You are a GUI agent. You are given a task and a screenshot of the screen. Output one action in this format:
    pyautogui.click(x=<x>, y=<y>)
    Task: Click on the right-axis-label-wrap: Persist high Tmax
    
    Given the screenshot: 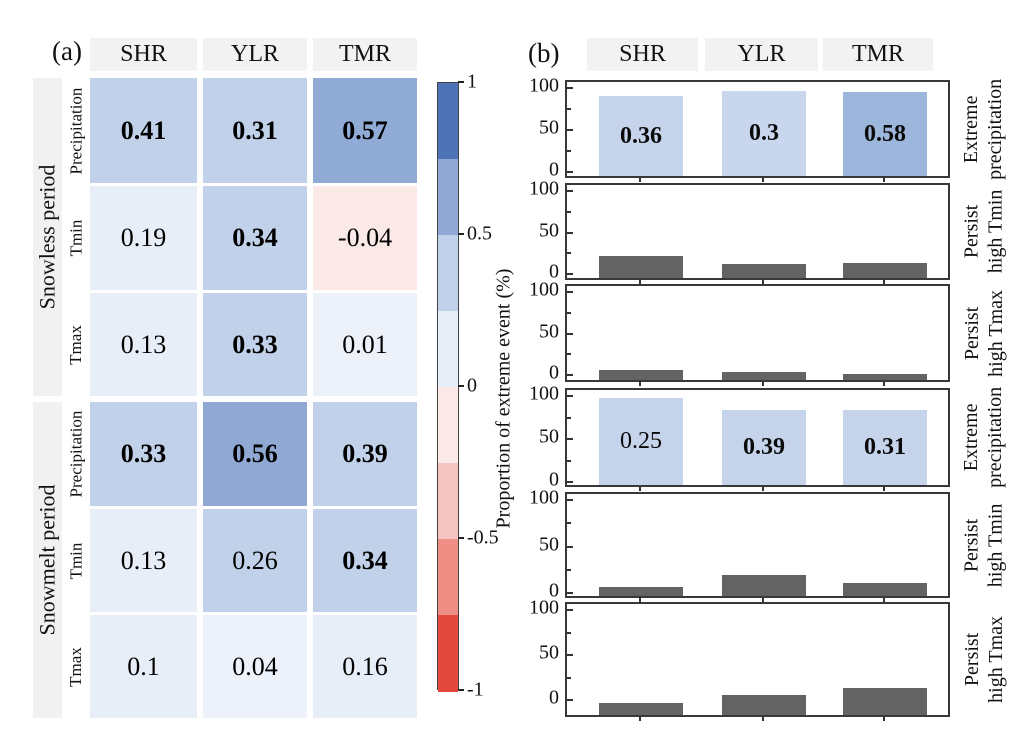 What is the action you would take?
    pyautogui.click(x=984, y=659)
    